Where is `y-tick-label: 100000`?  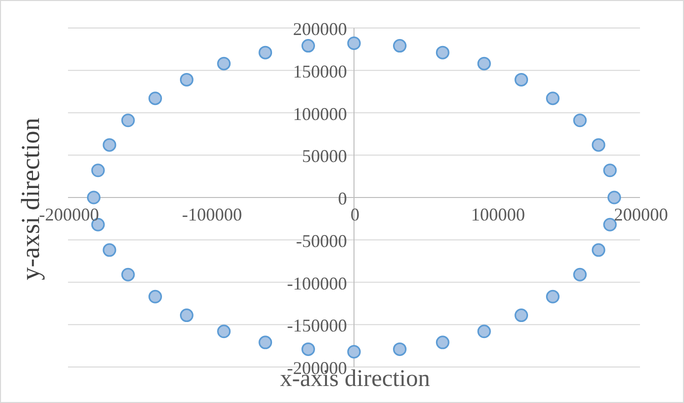
y-tick-label: 100000 is located at coordinates (320, 114).